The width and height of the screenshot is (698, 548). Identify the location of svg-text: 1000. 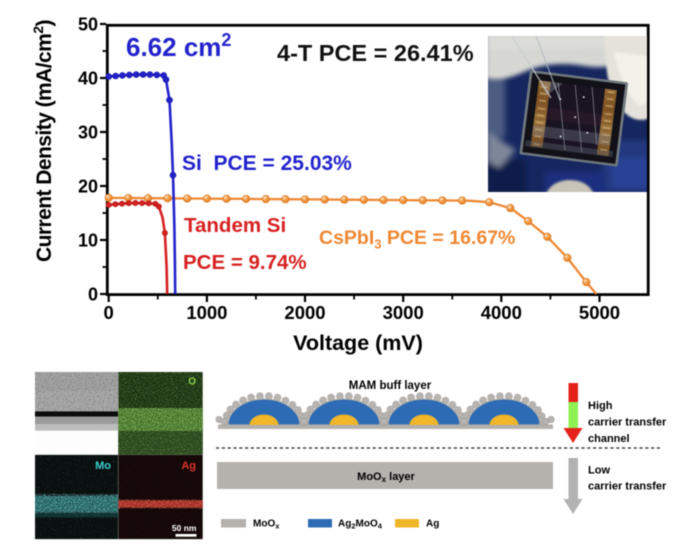
(206, 312).